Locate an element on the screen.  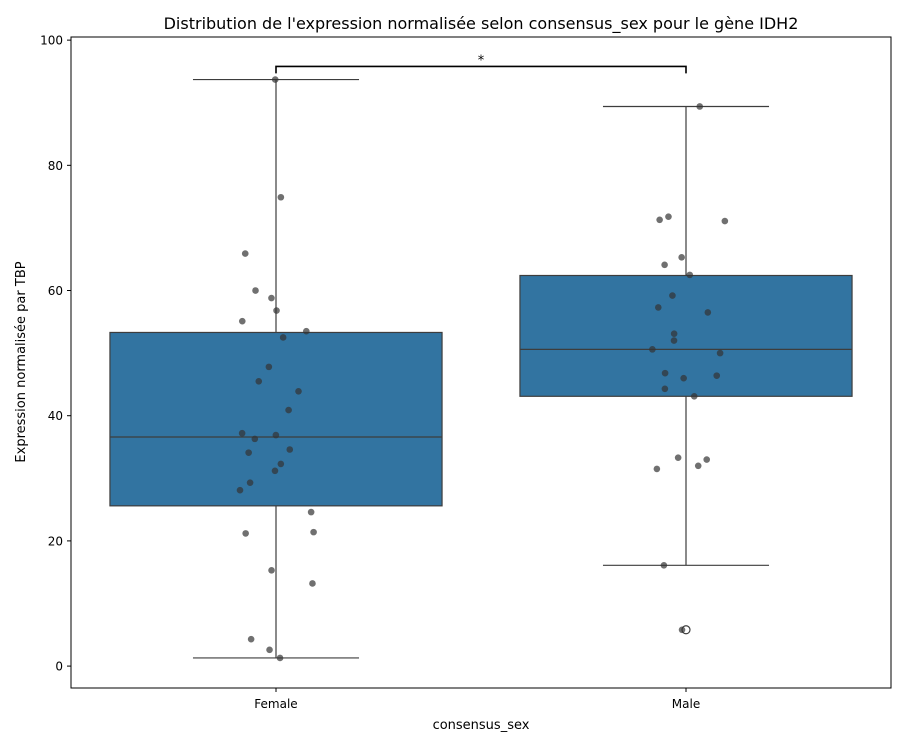
significance-bracket is located at coordinates (481, 69).